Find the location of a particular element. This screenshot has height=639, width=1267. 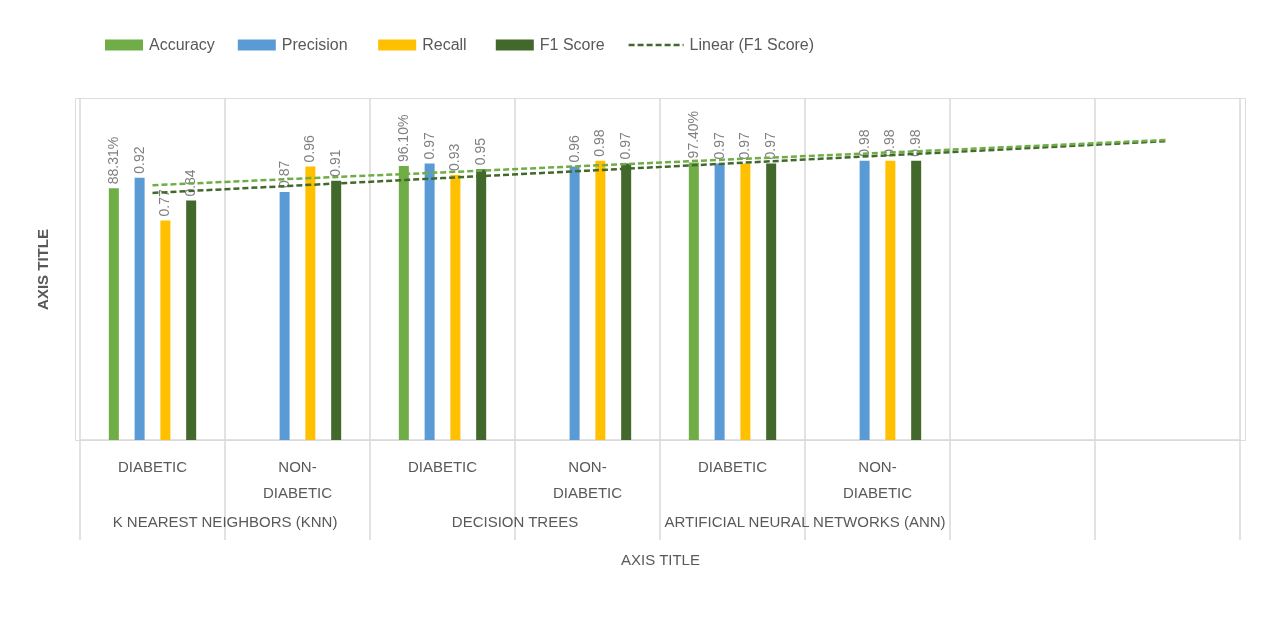

data-label: 0.93 is located at coordinates (454, 157).